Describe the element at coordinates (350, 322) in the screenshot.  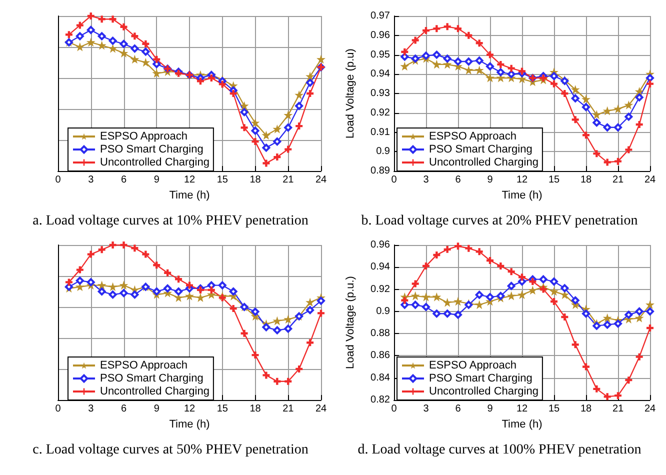
I see `y-axis-title: Load Voltage (p.u.)` at that location.